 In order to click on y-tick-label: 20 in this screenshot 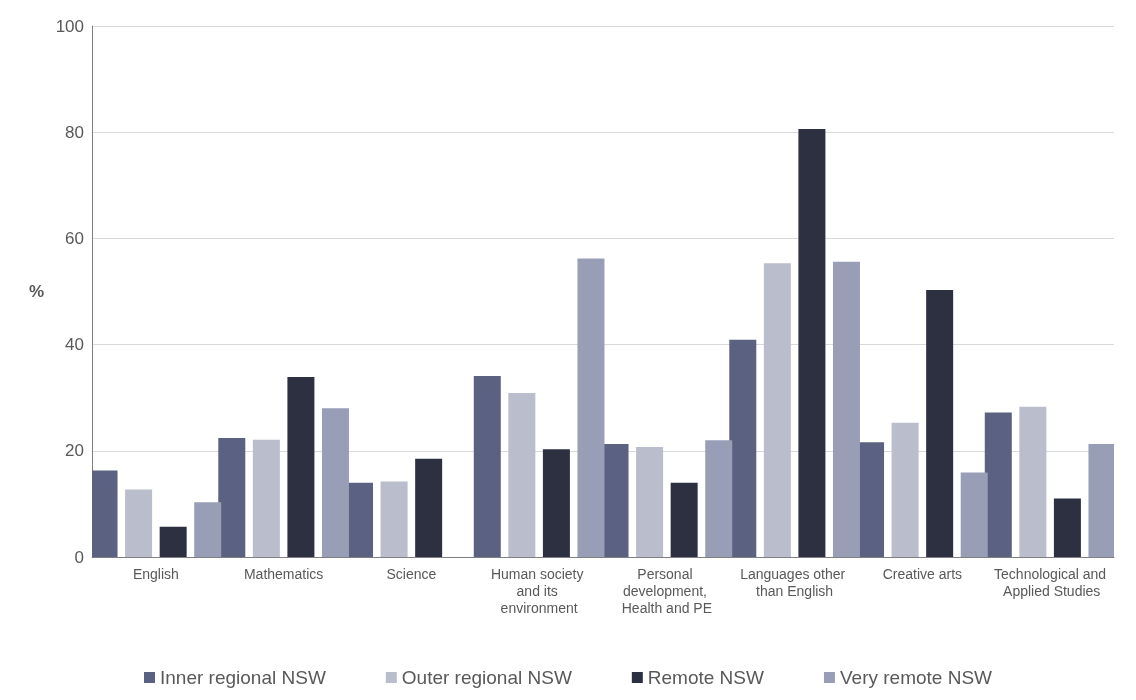, I will do `click(74, 451)`.